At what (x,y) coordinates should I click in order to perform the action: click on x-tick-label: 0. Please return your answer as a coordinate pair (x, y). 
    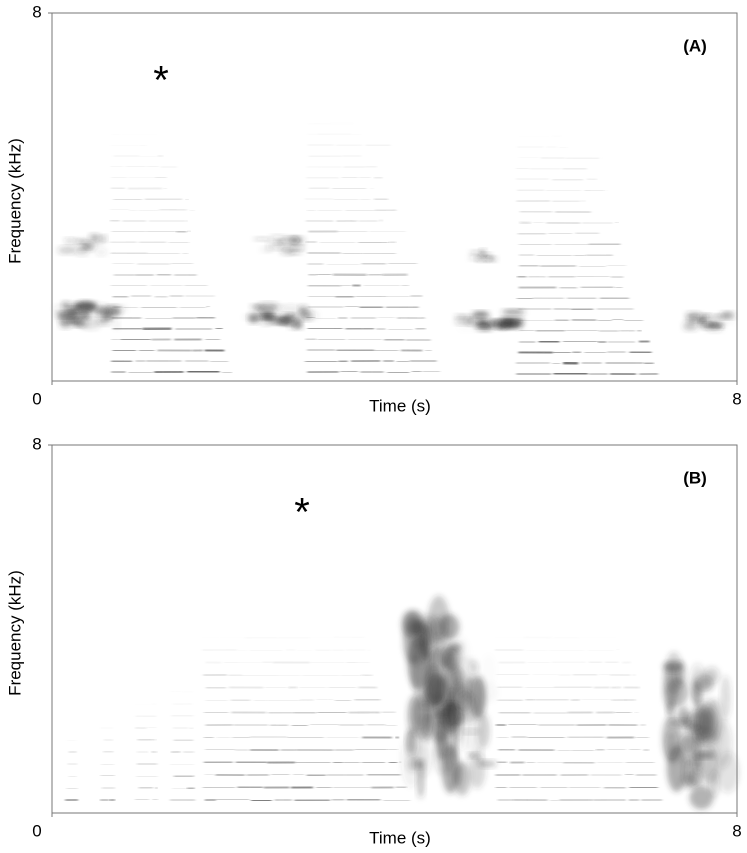
    Looking at the image, I should click on (36, 398).